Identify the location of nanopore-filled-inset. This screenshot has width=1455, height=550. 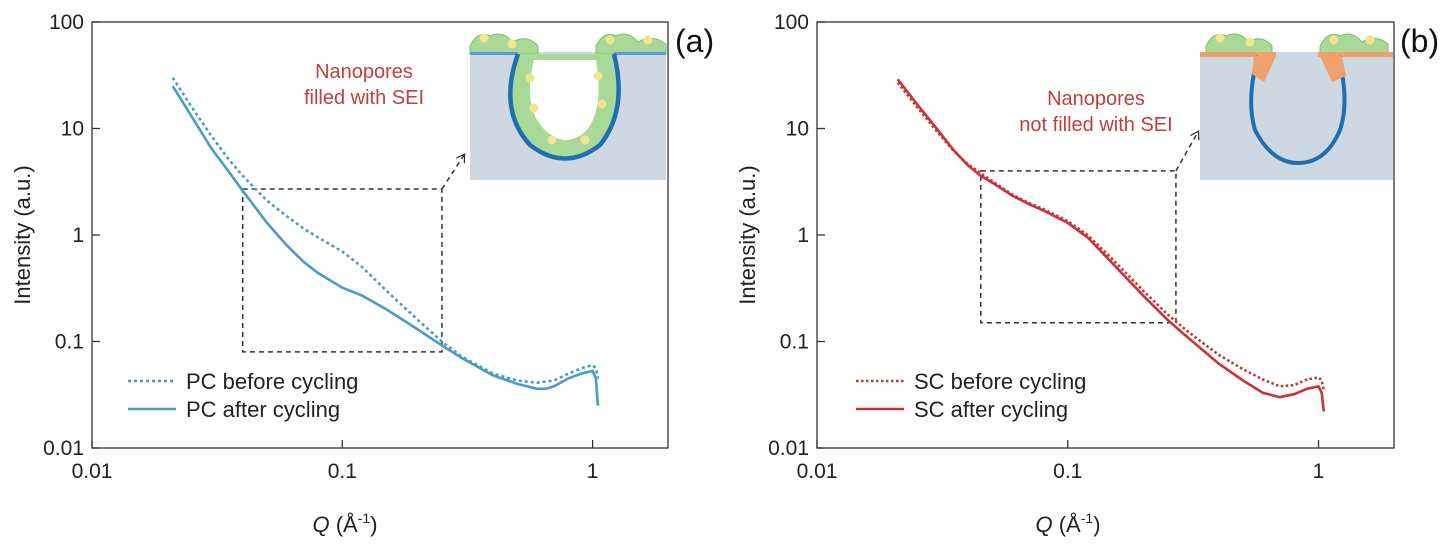
(568, 104).